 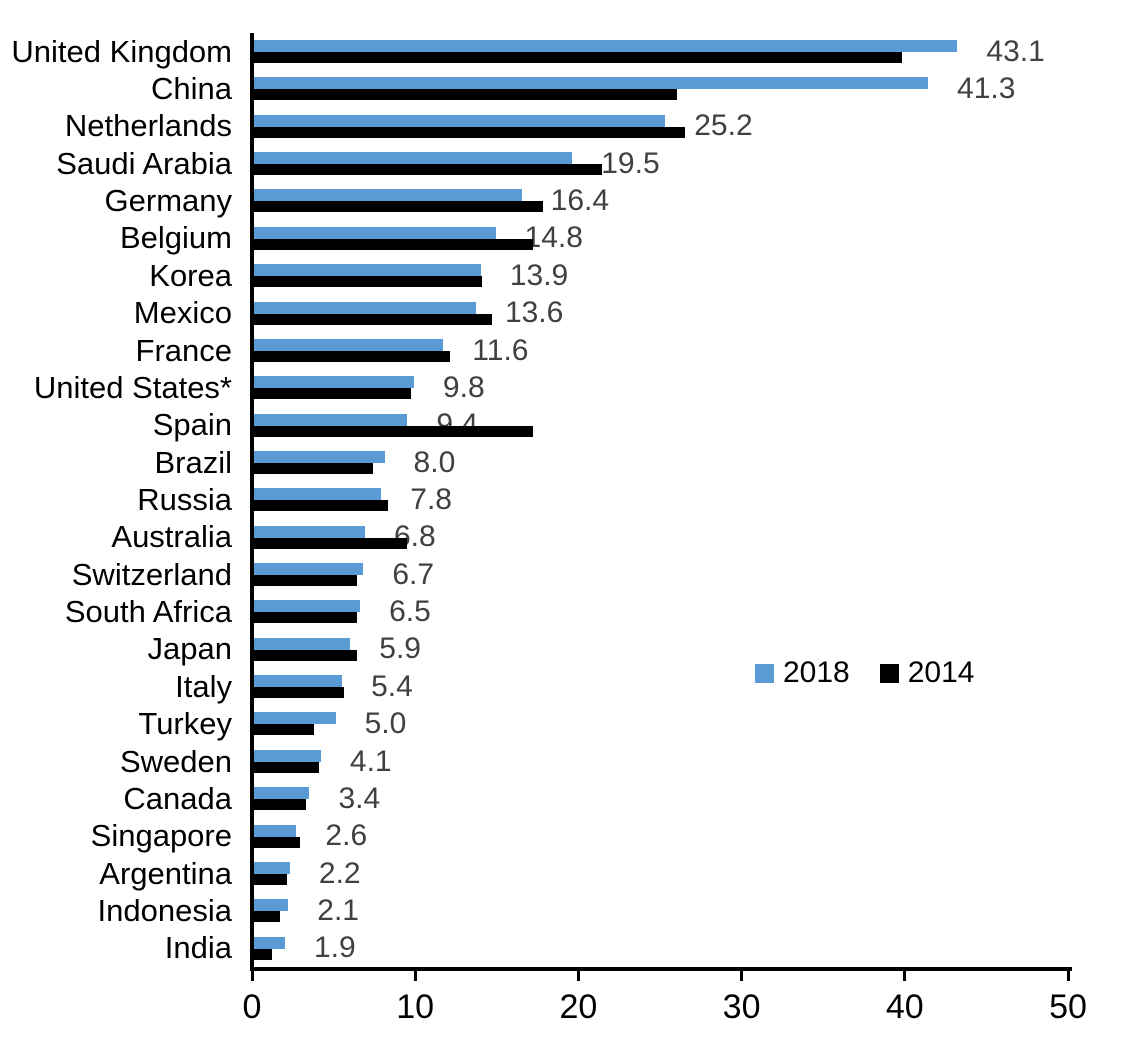 What do you see at coordinates (413, 574) in the screenshot?
I see `value-label: 6.7` at bounding box center [413, 574].